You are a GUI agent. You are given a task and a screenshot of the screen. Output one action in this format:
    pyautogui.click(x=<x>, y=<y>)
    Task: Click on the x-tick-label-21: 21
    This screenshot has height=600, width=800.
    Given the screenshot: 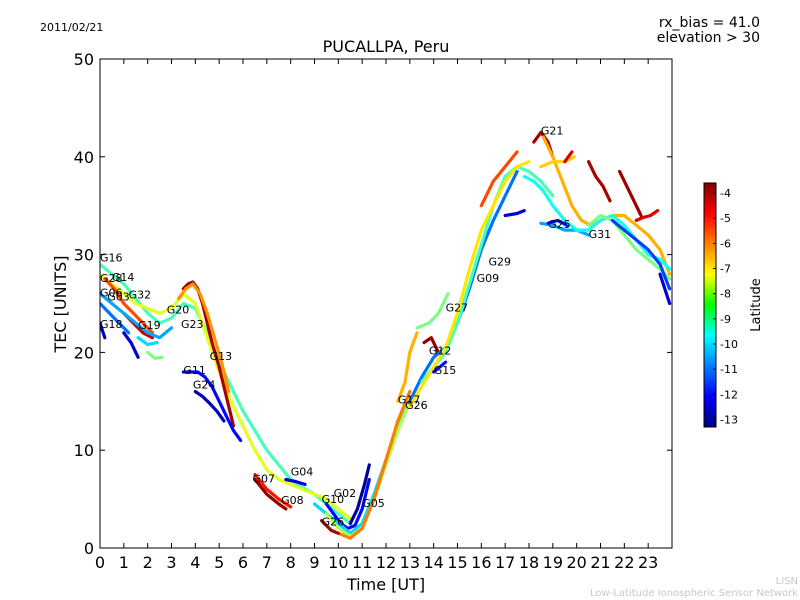 What is the action you would take?
    pyautogui.click(x=600, y=562)
    